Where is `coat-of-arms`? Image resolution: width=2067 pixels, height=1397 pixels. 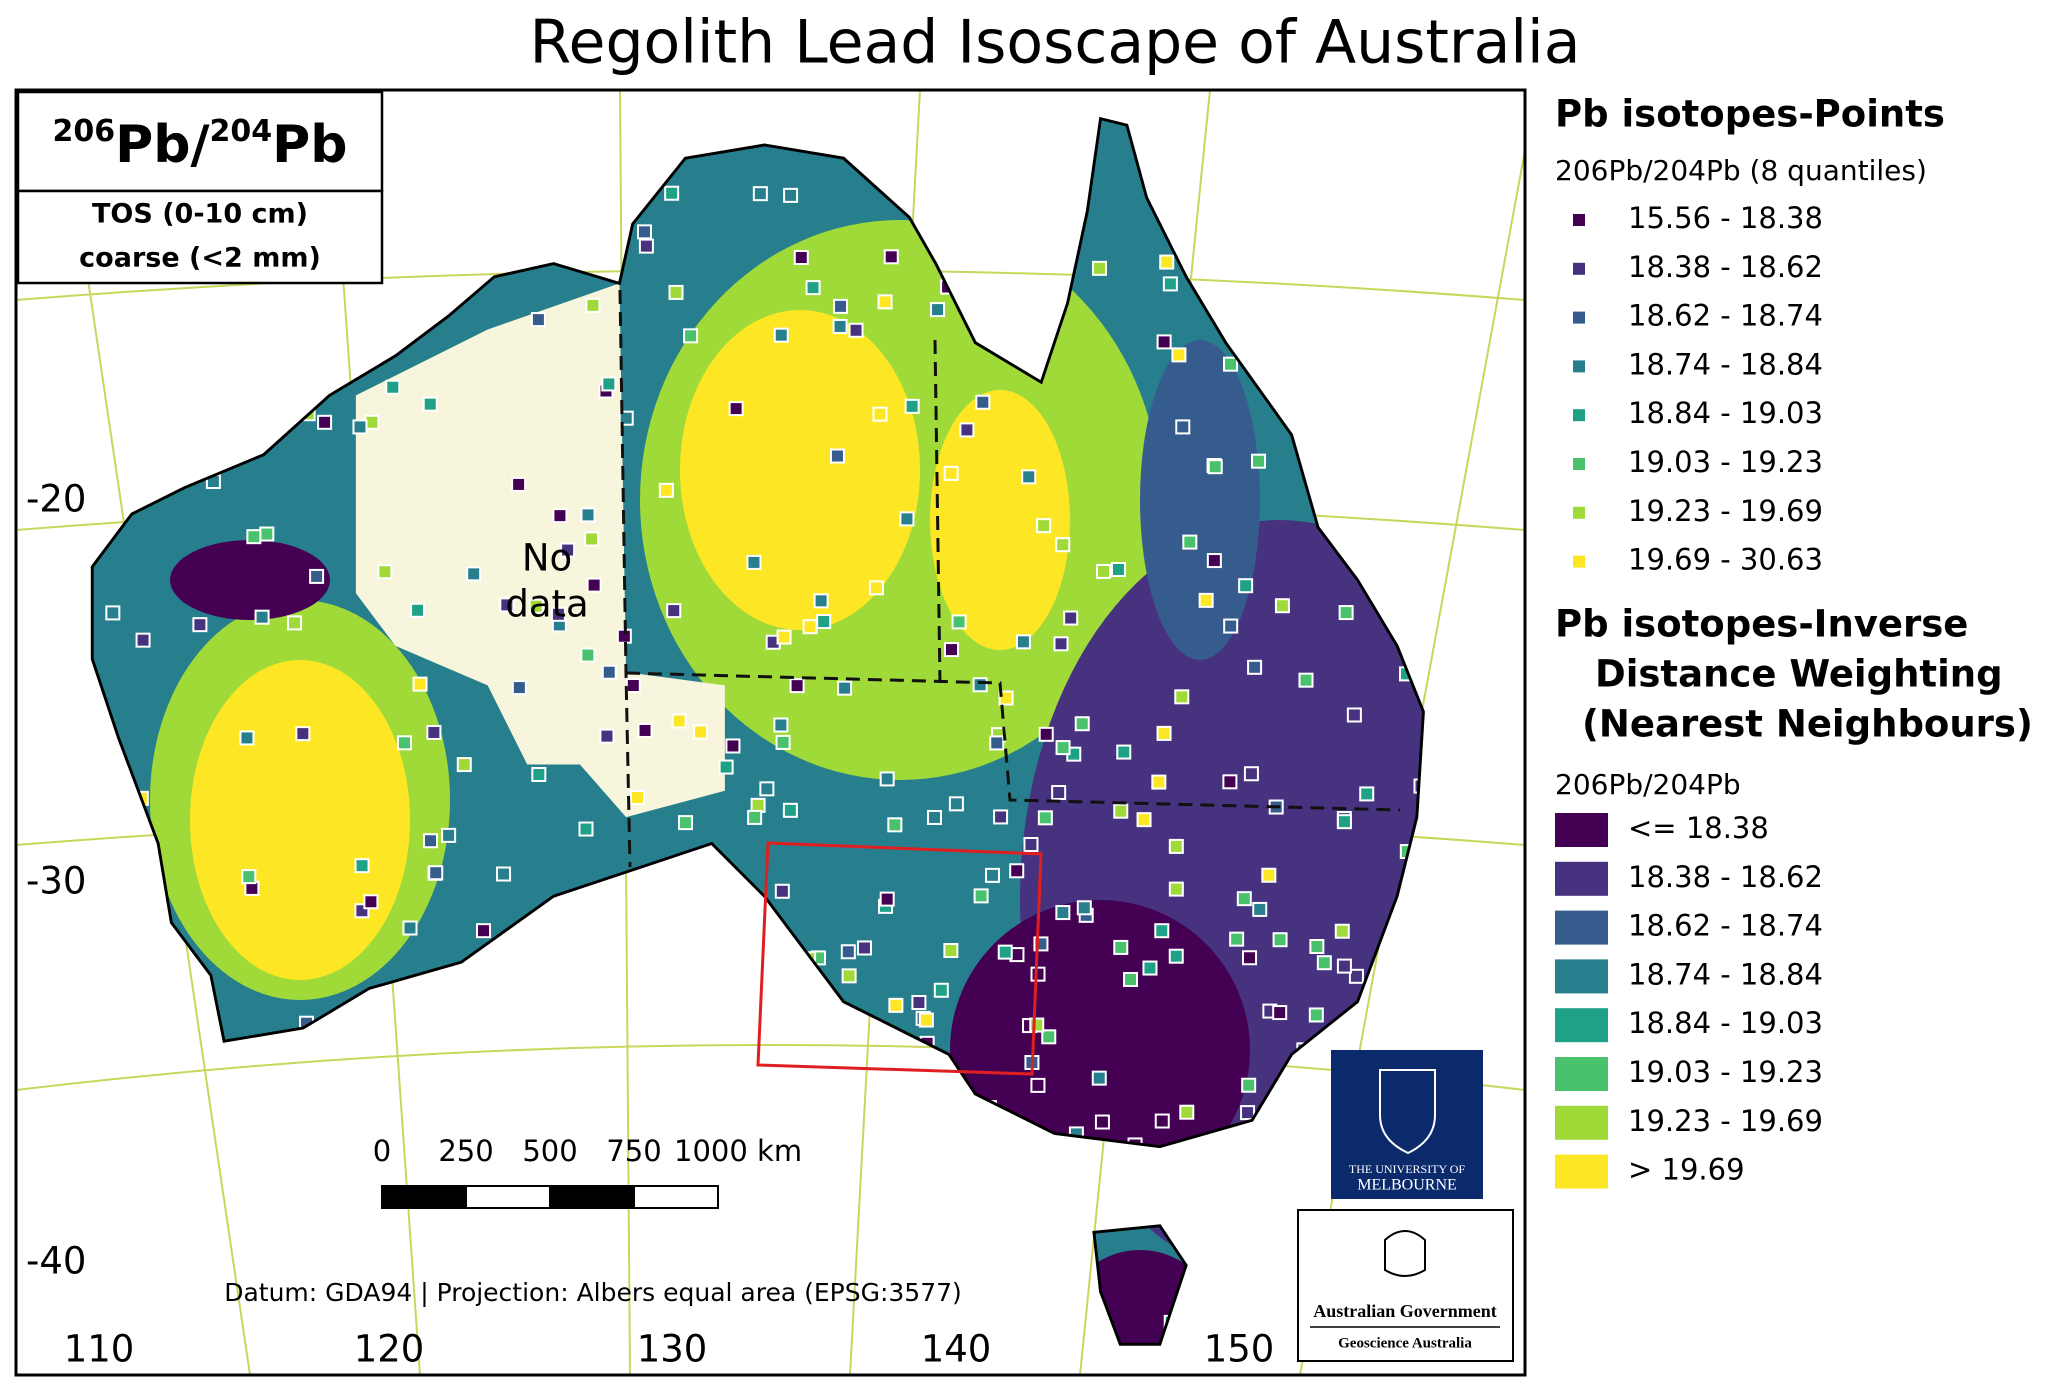 coat-of-arms is located at coordinates (1405, 1253).